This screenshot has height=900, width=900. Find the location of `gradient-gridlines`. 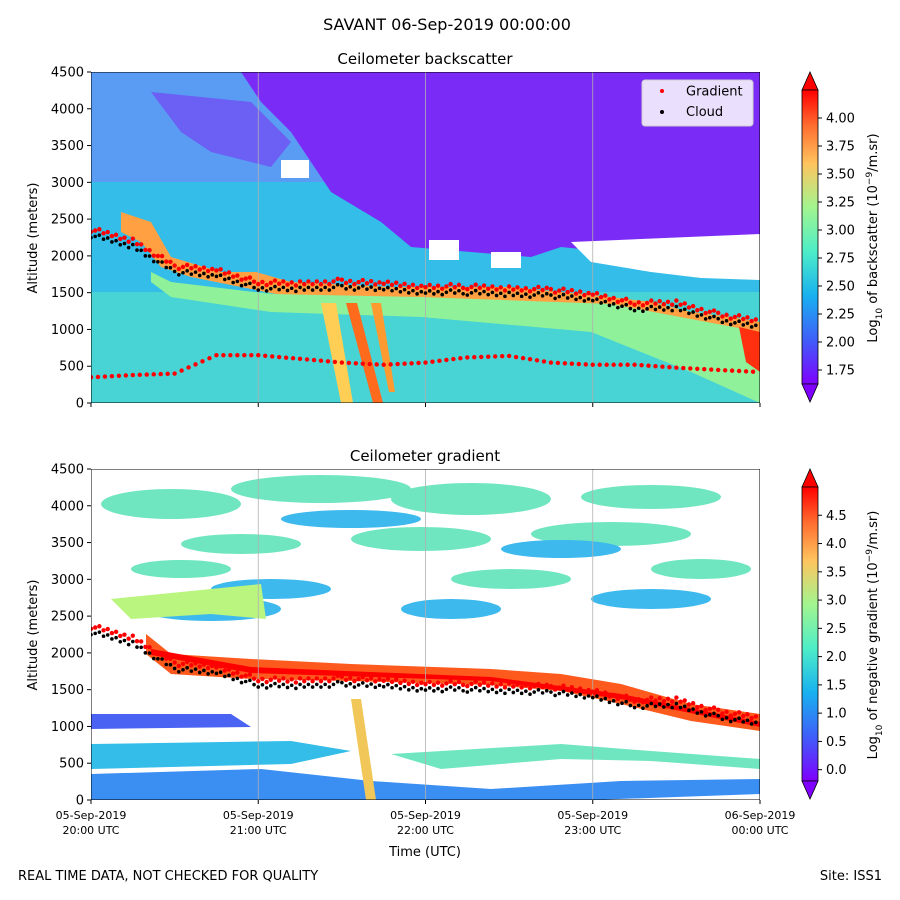

gradient-gridlines is located at coordinates (425, 634).